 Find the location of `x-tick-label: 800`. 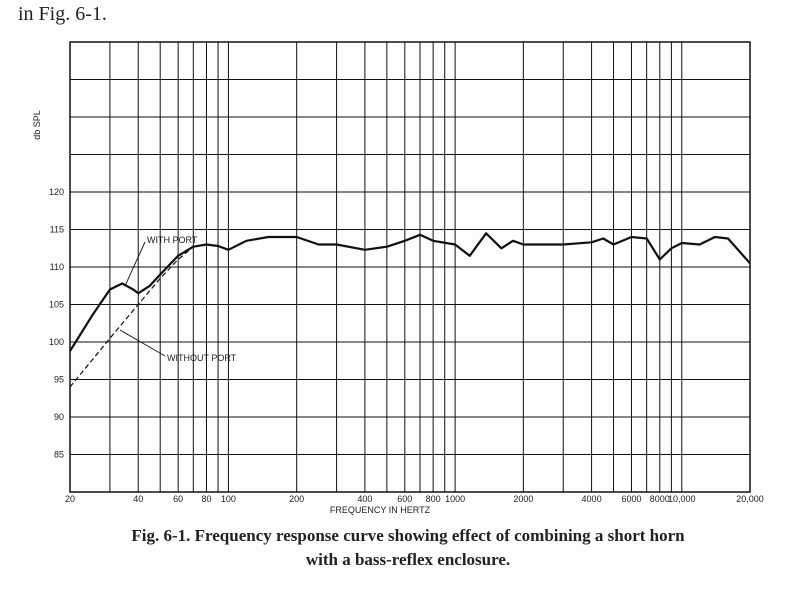

x-tick-label: 800 is located at coordinates (433, 499).